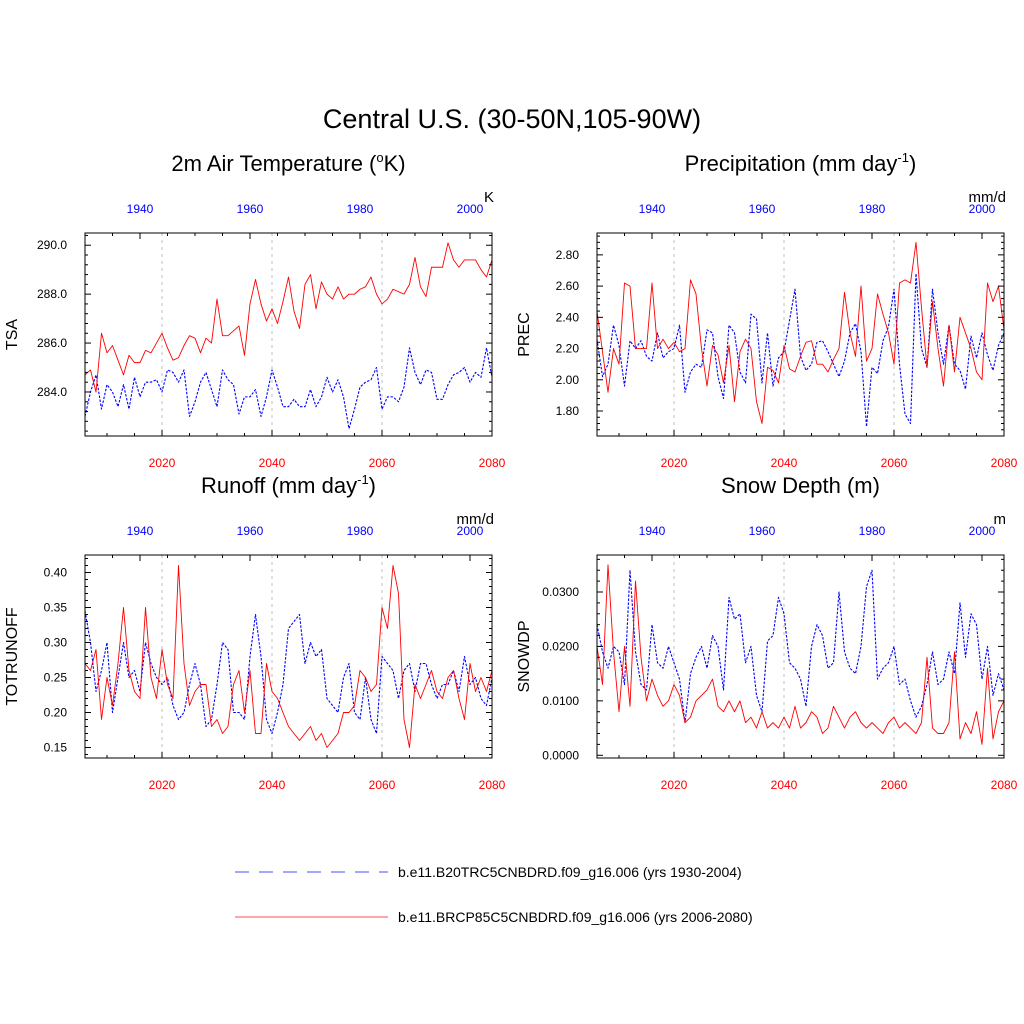 This screenshot has height=1024, width=1024. What do you see at coordinates (894, 463) in the screenshot?
I see `xtick-bottom-label-prec-2060: 2060` at bounding box center [894, 463].